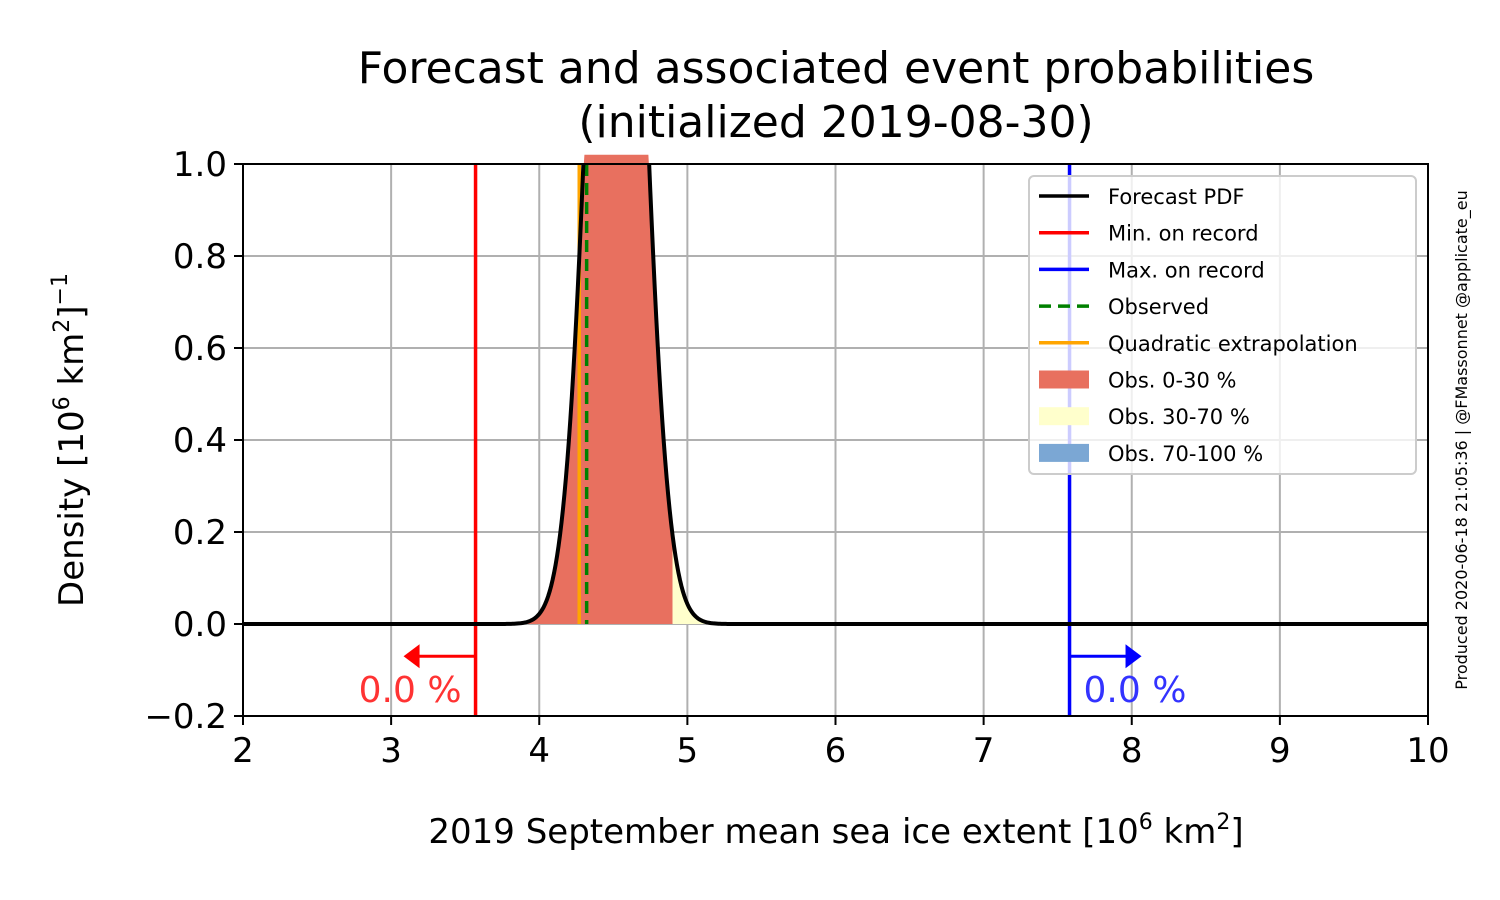 The image size is (1500, 900). What do you see at coordinates (200, 441) in the screenshot?
I see `y-tick-label: 0.4` at bounding box center [200, 441].